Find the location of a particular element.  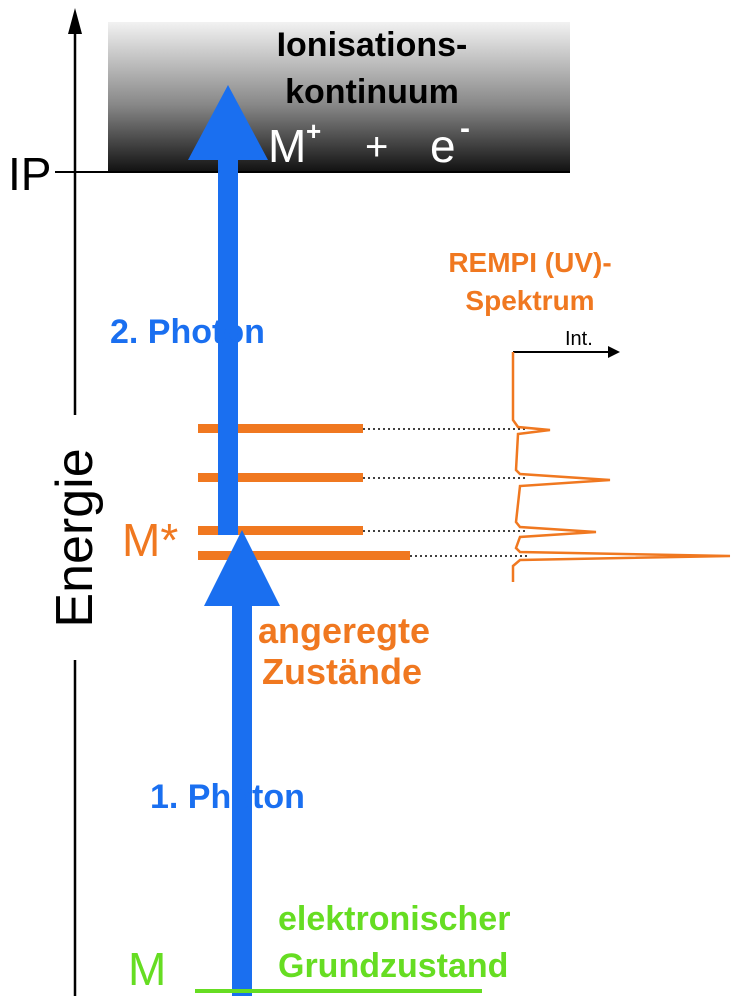

ground-label: elektronischer is located at coordinates (394, 919).